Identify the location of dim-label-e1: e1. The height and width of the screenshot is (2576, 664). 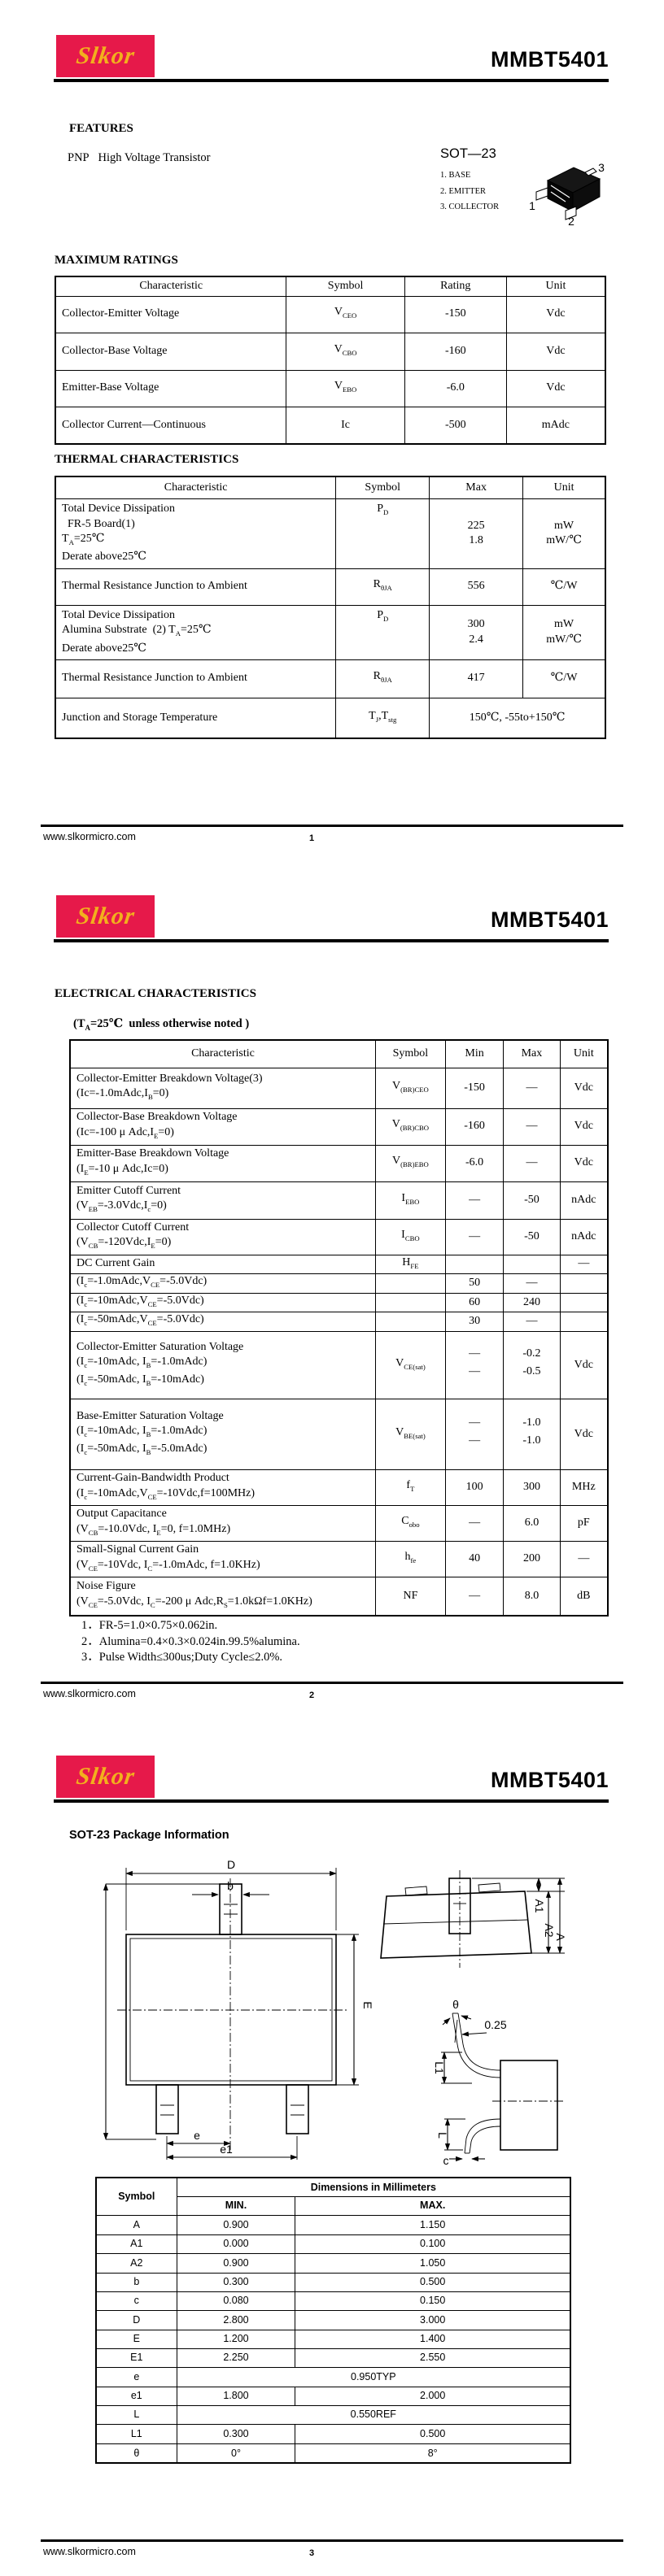
(226, 2150).